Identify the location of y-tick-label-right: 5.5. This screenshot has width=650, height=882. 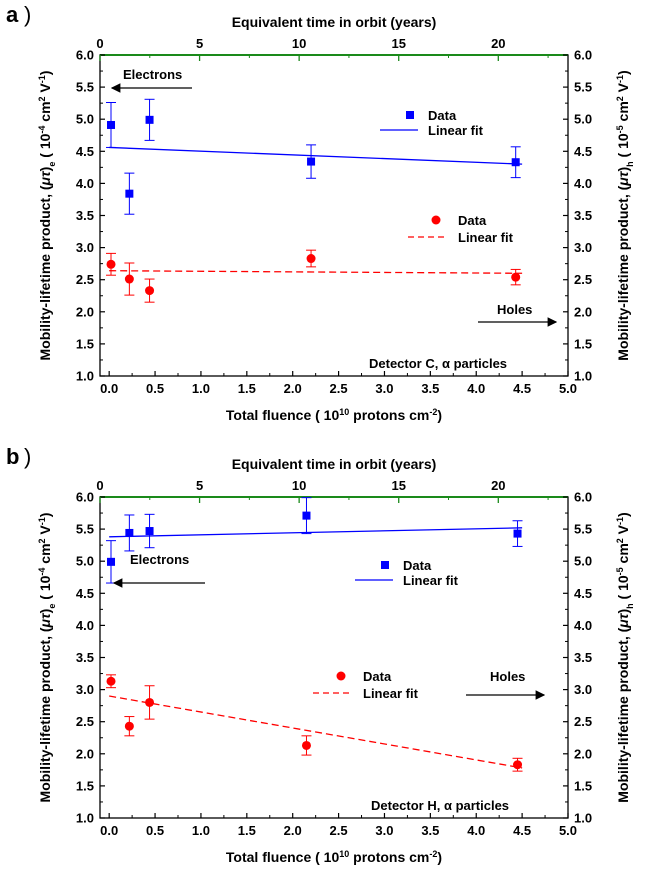
(583, 87).